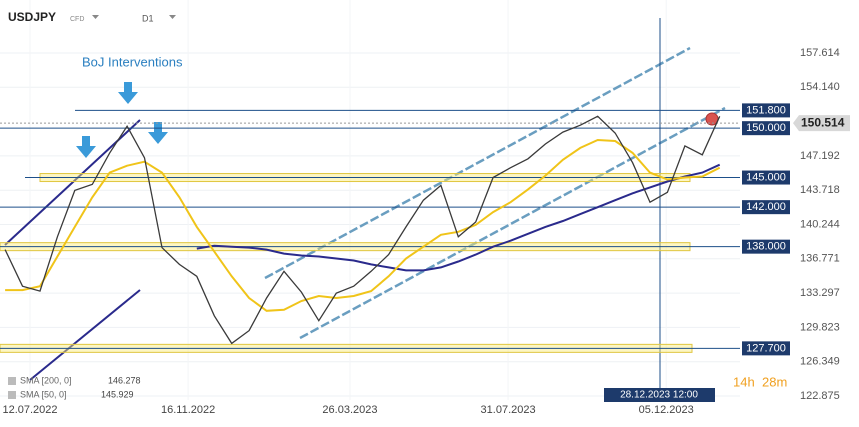 The image size is (859, 427). What do you see at coordinates (117, 394) in the screenshot?
I see `legend-value: 145.929` at bounding box center [117, 394].